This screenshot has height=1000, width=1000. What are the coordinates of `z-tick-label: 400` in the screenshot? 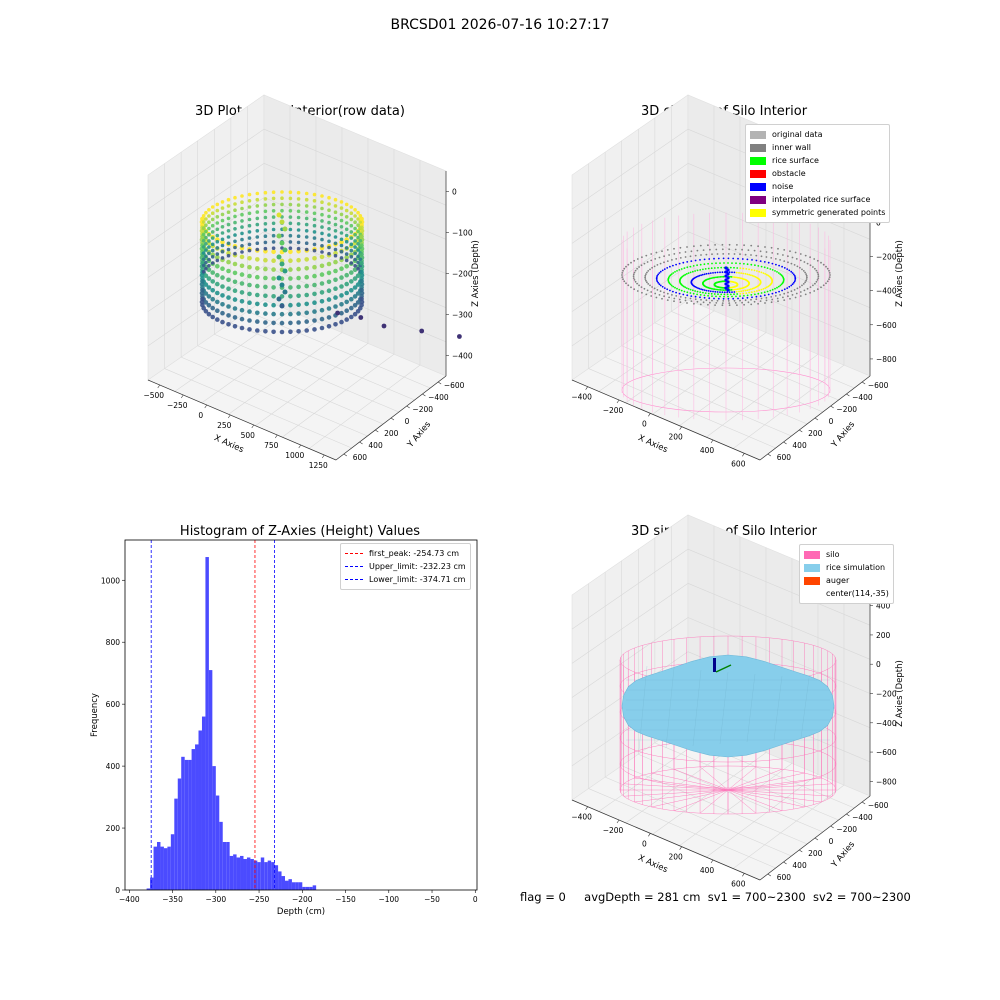 It's located at (883, 606).